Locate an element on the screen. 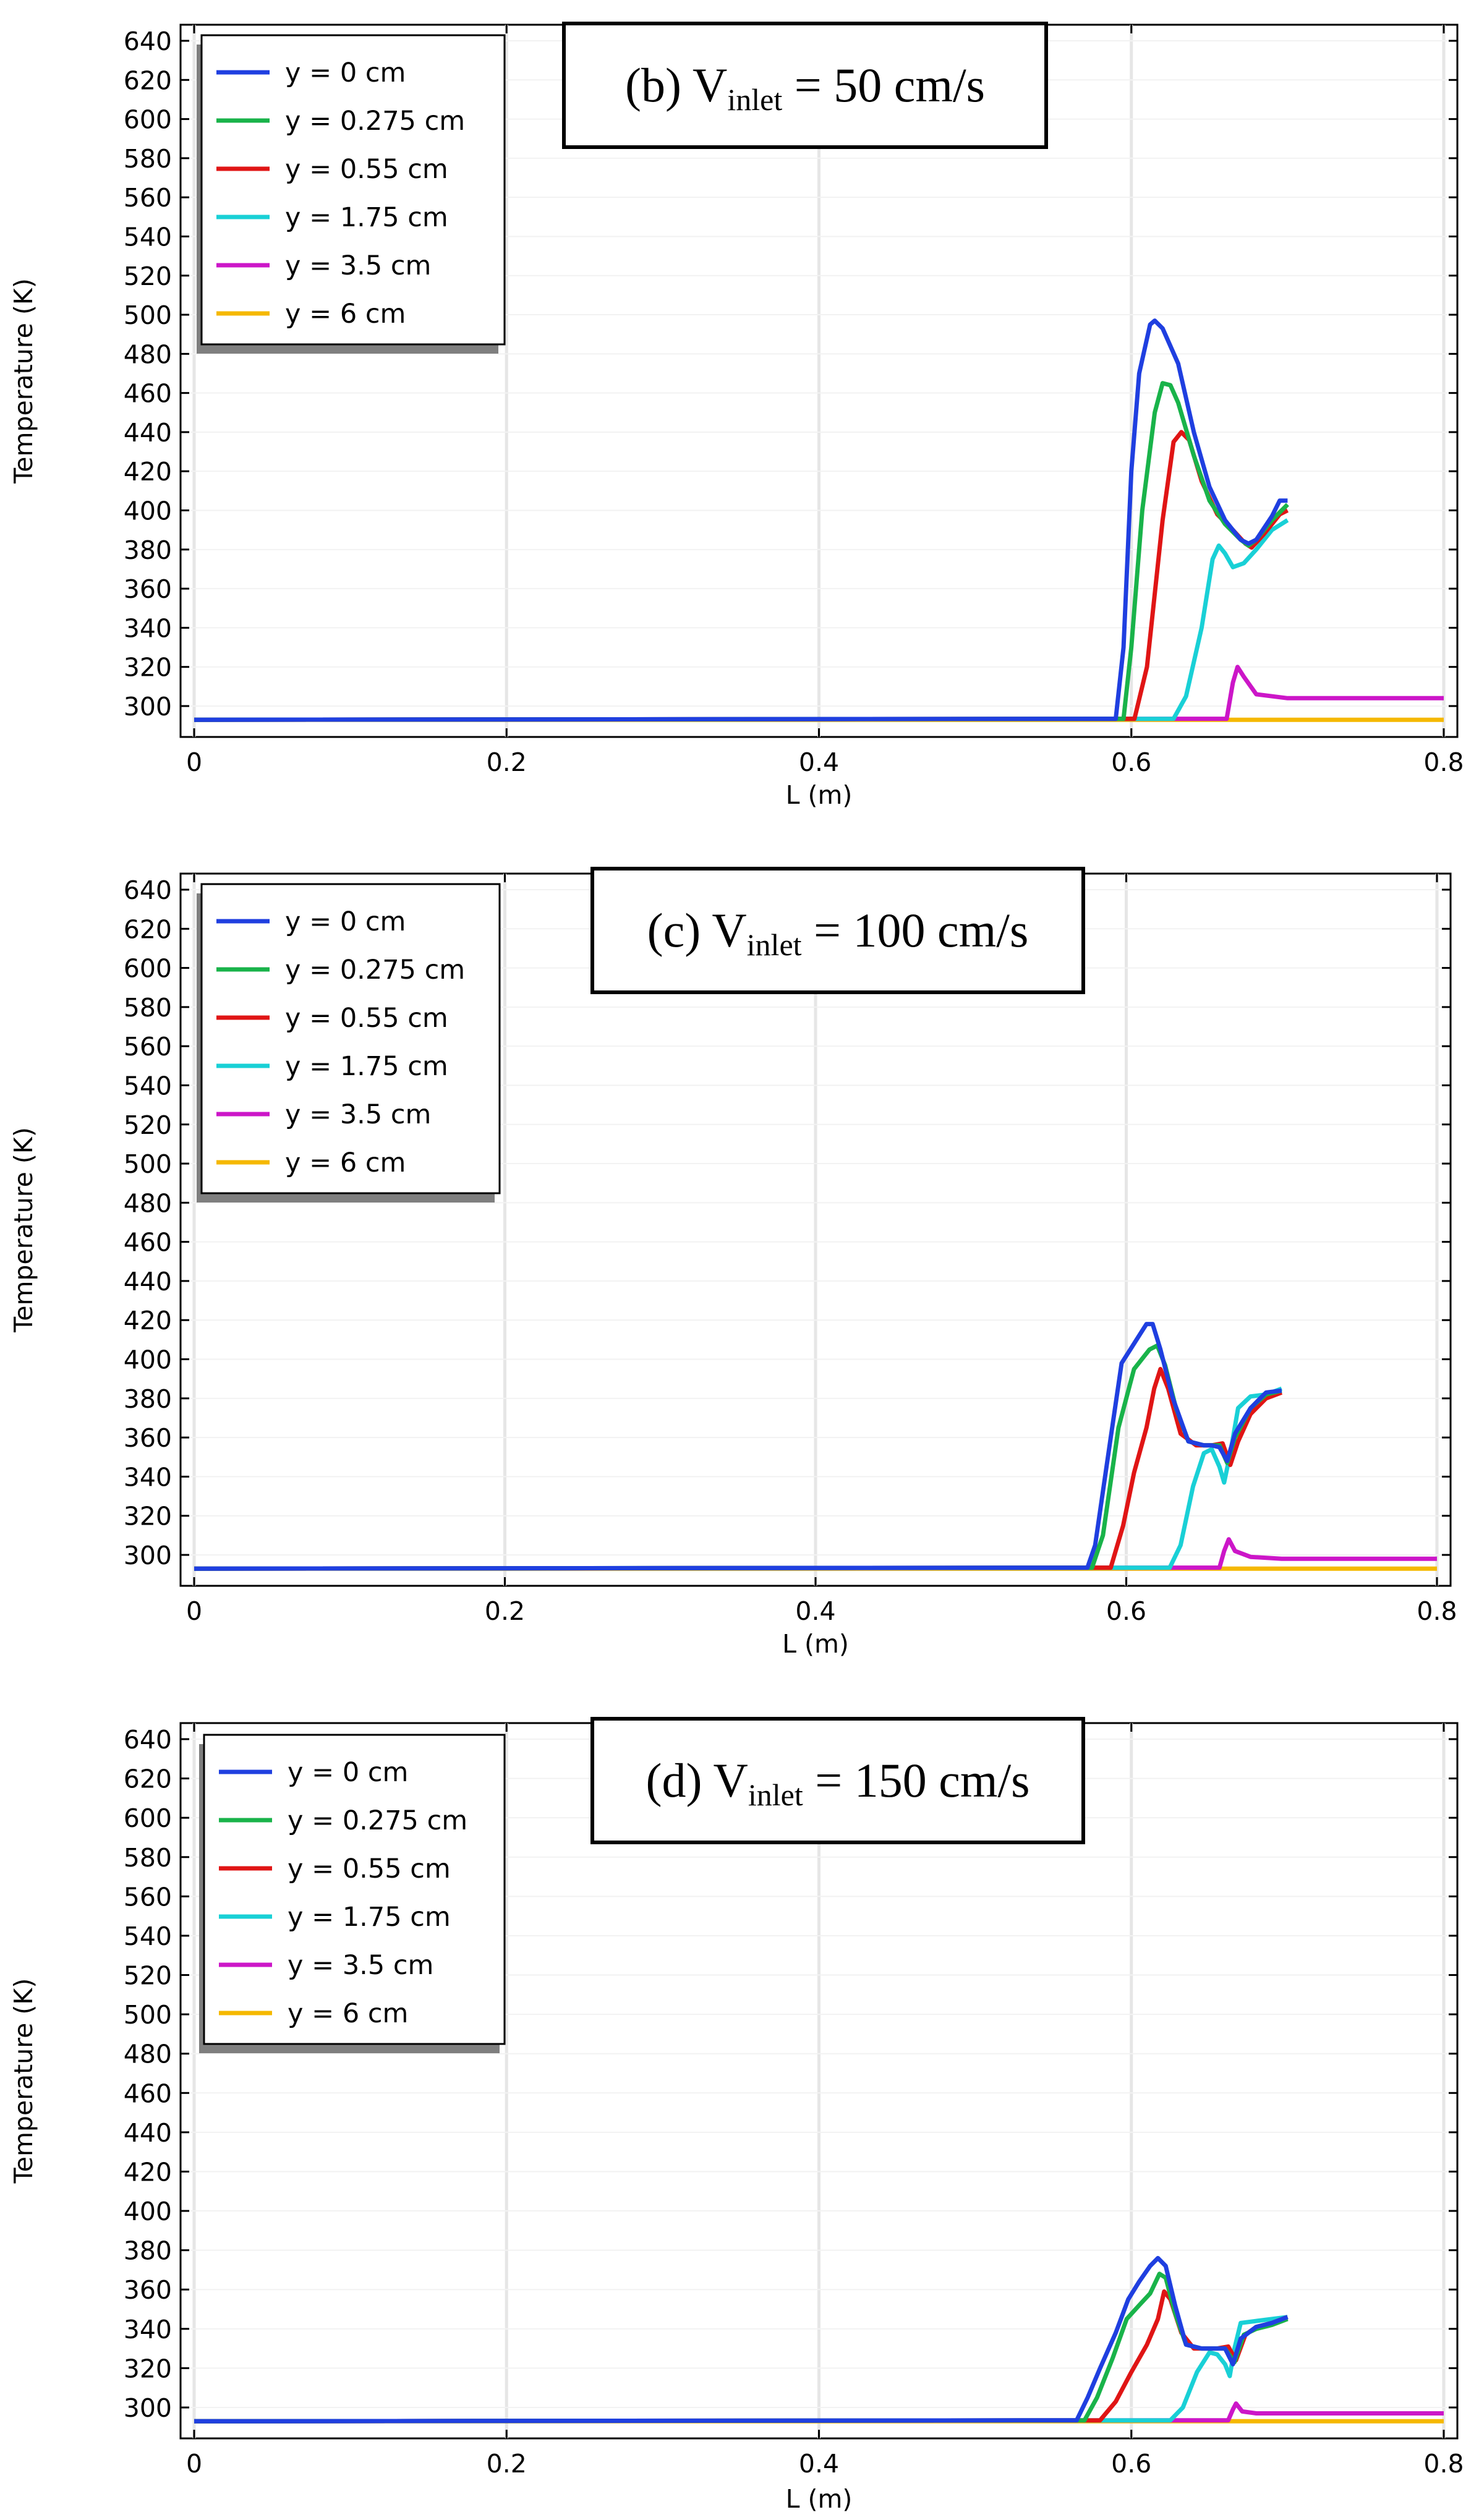 Image resolution: width=1479 pixels, height=2520 pixels. chart-title: (d) Vinlet = 150 cm/s is located at coordinates (837, 1782).